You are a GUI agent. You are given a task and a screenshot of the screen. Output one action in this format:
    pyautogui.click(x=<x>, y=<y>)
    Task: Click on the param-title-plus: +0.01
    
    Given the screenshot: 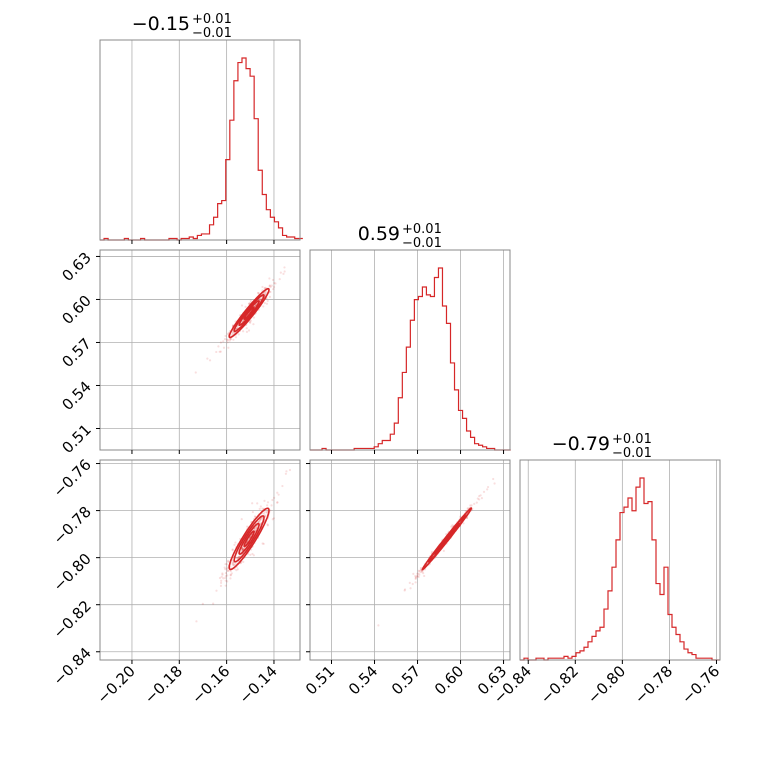 What is the action you would take?
    pyautogui.click(x=212, y=19)
    